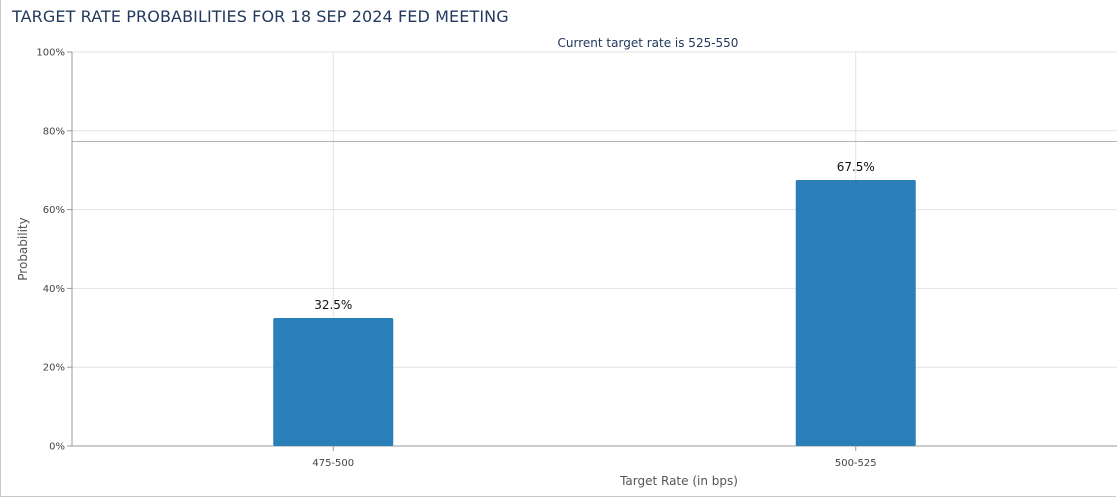  I want to click on bar-data-label: 32.5%, so click(333, 305).